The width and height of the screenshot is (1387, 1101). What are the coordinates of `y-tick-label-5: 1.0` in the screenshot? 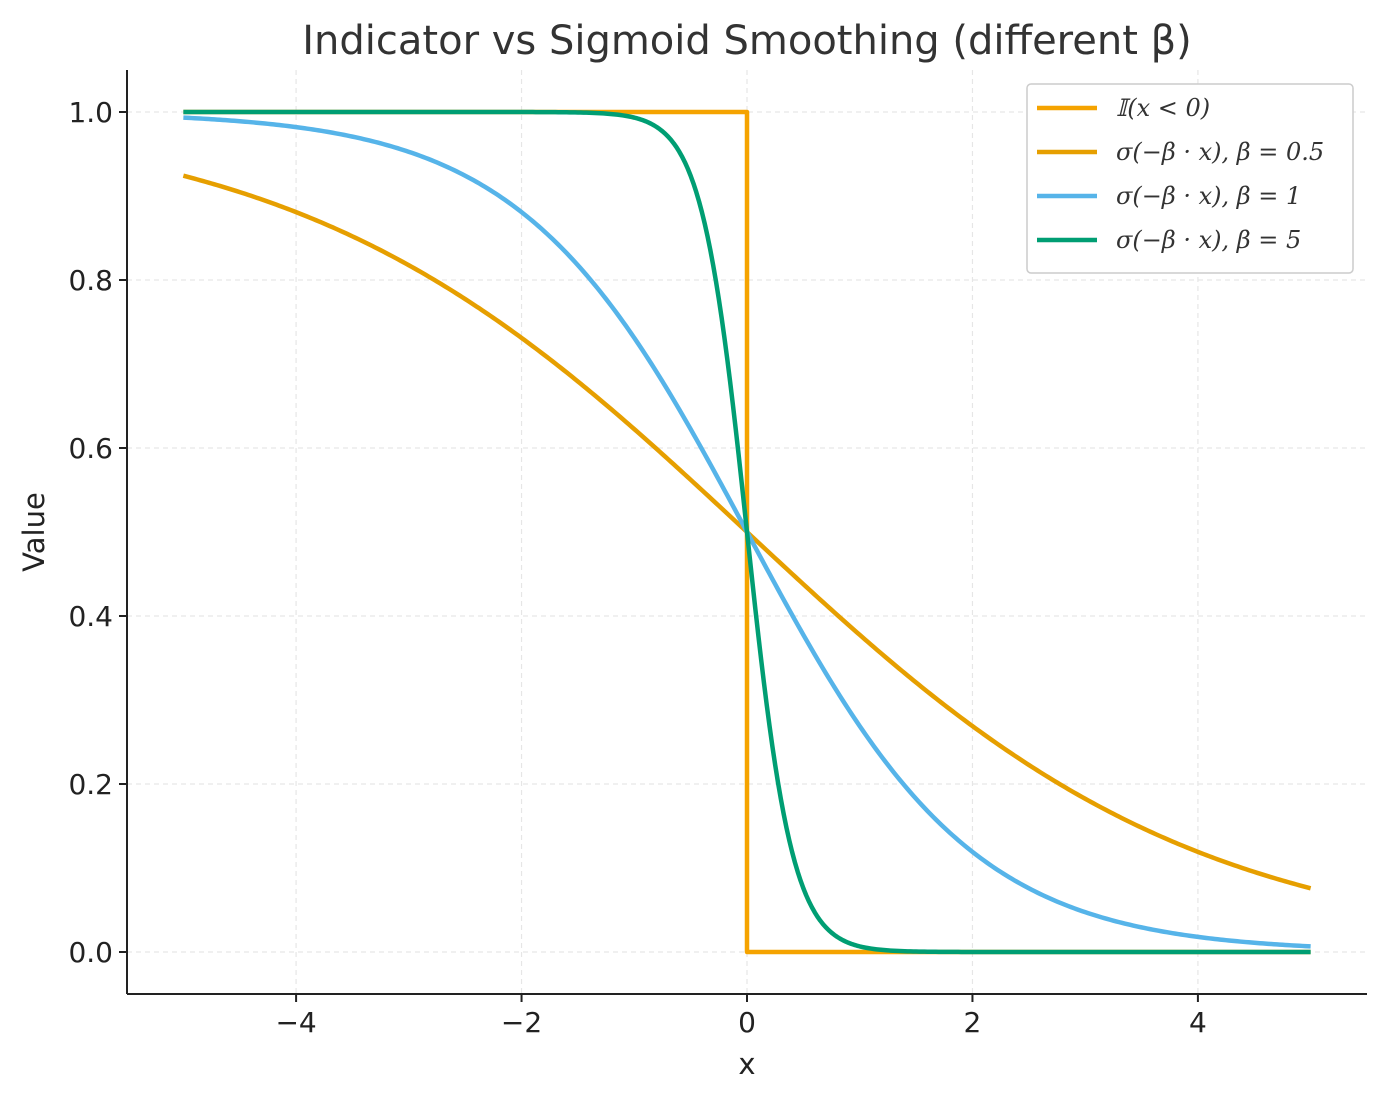 It's located at (90, 112).